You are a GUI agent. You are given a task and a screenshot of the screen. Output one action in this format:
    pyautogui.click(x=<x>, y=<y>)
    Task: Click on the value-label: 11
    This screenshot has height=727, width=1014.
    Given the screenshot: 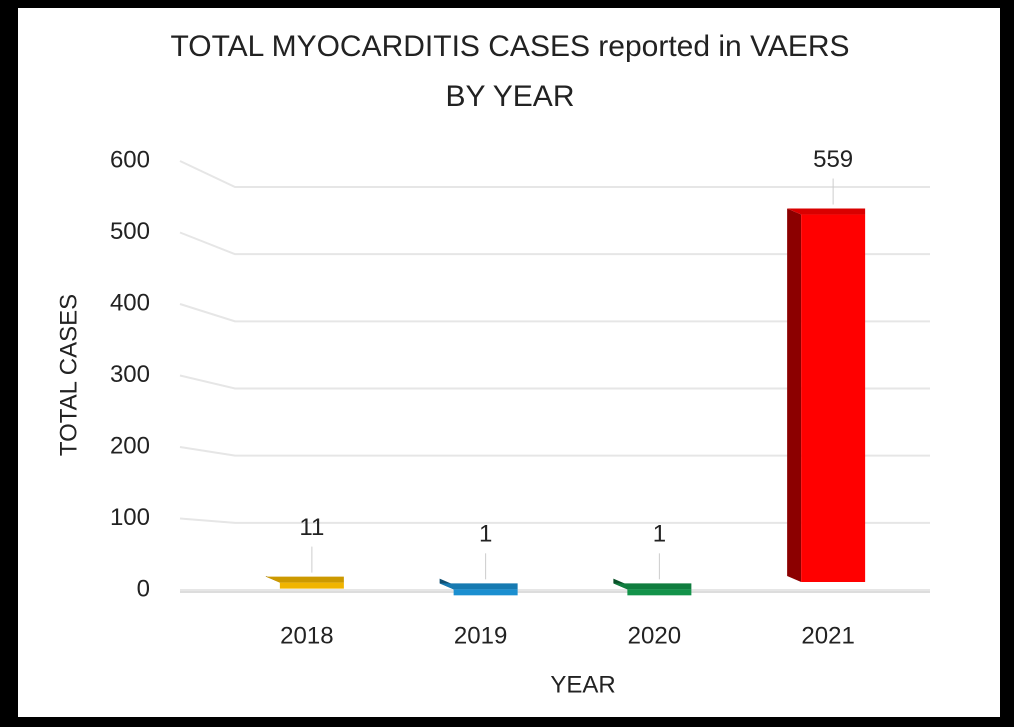 What is the action you would take?
    pyautogui.click(x=311, y=527)
    